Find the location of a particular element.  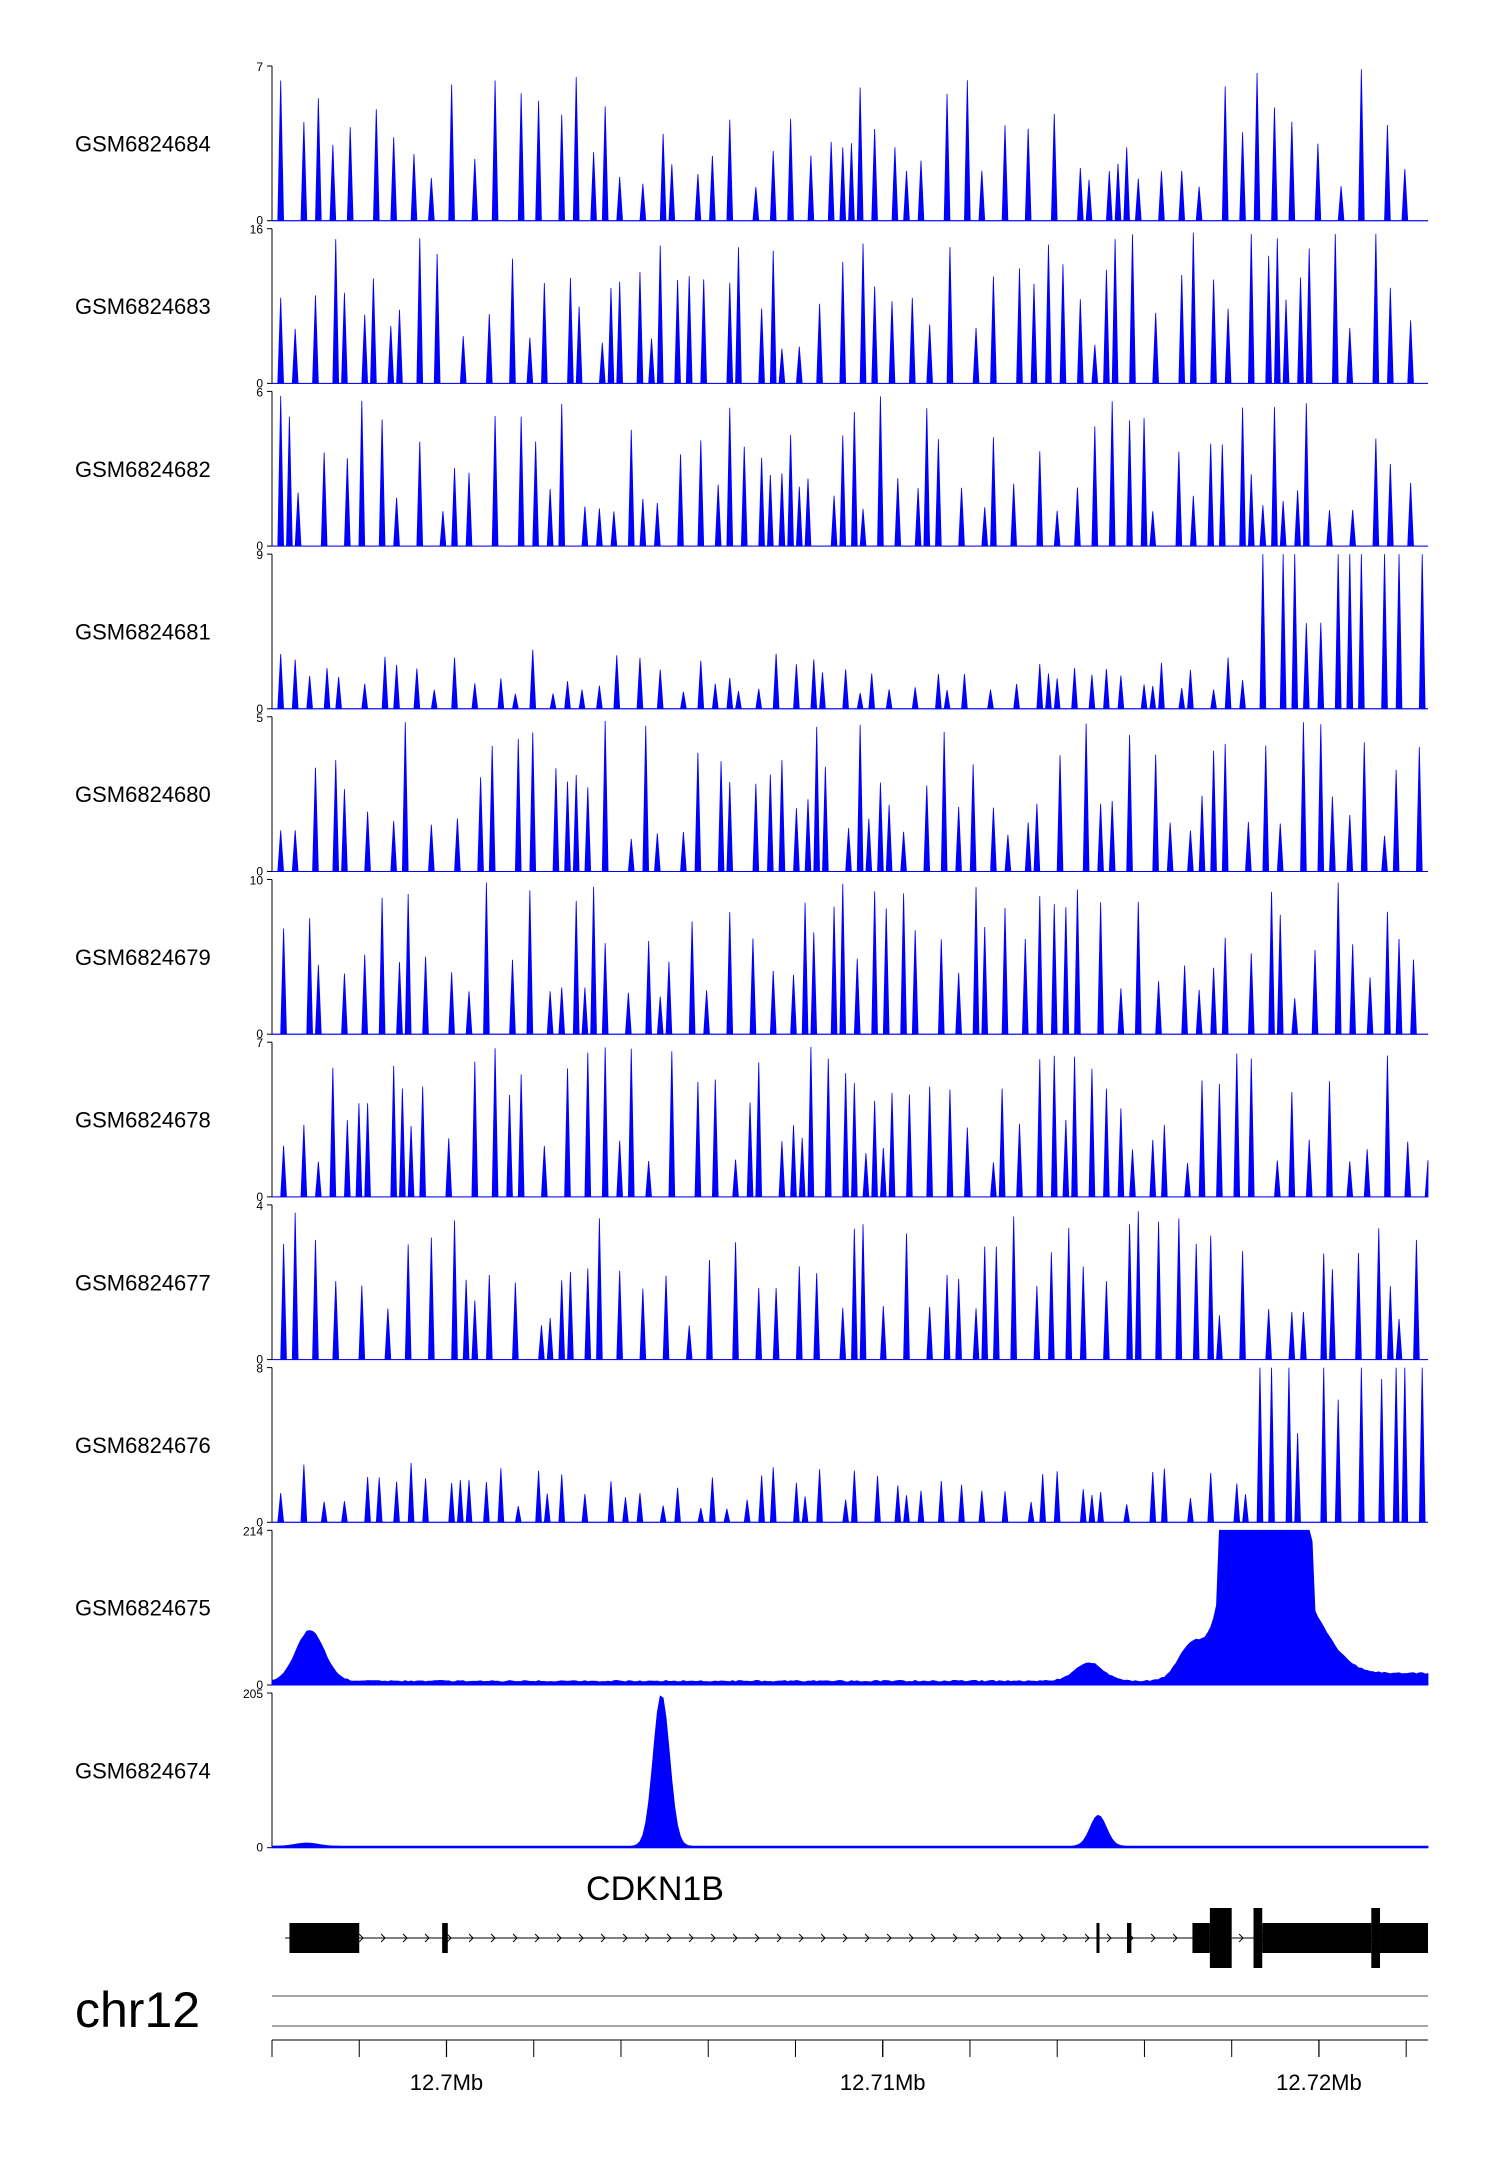

x-axis-tick-label: 12.71Mb is located at coordinates (883, 2082).